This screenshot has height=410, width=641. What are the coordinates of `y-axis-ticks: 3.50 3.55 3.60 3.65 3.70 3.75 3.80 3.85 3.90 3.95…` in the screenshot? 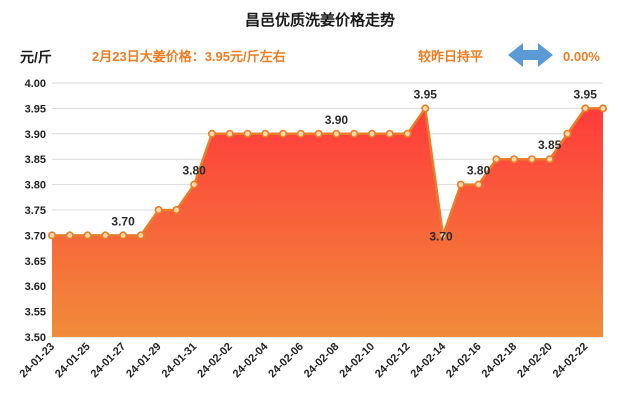 It's located at (35, 211).